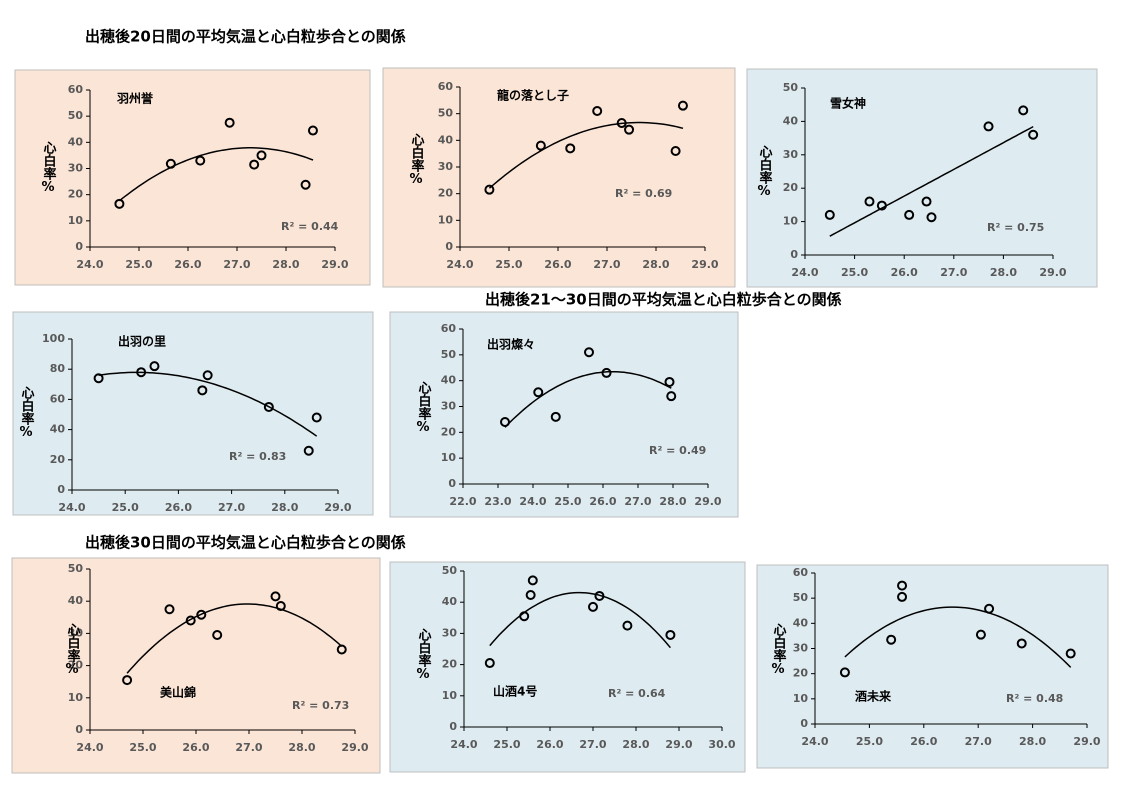 This screenshot has height=795, width=1148. What do you see at coordinates (178, 692) in the screenshot?
I see `chart-title: 美山錦` at bounding box center [178, 692].